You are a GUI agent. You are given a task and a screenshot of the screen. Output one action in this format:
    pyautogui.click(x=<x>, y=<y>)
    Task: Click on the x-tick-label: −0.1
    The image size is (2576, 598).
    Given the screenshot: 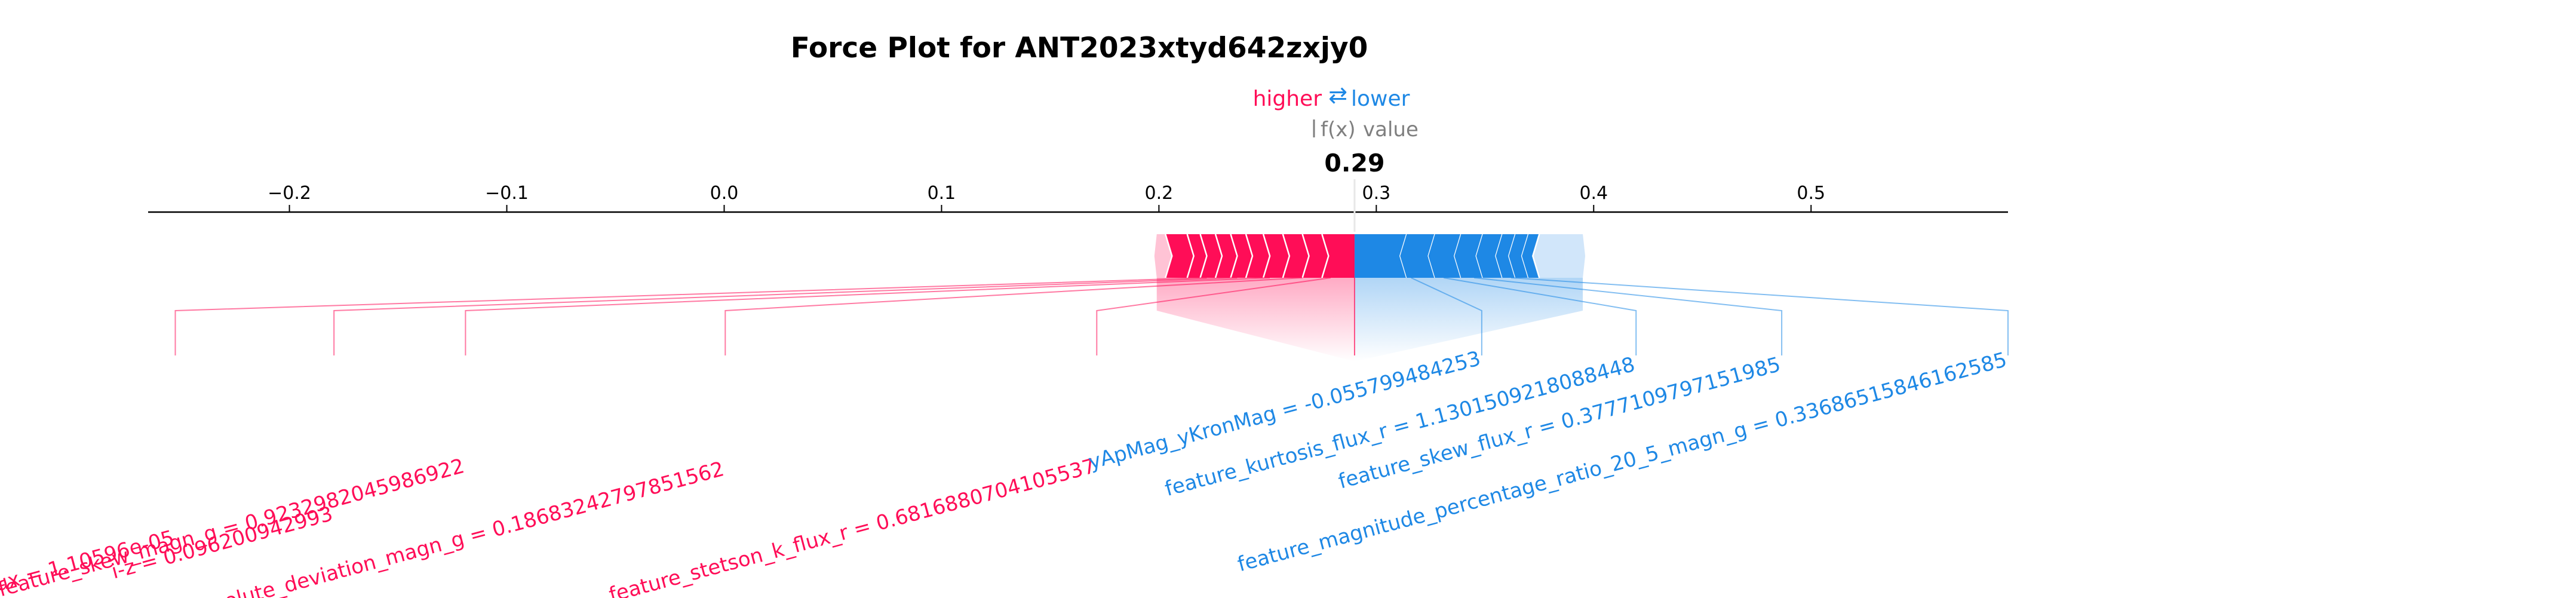 What is the action you would take?
    pyautogui.click(x=507, y=193)
    